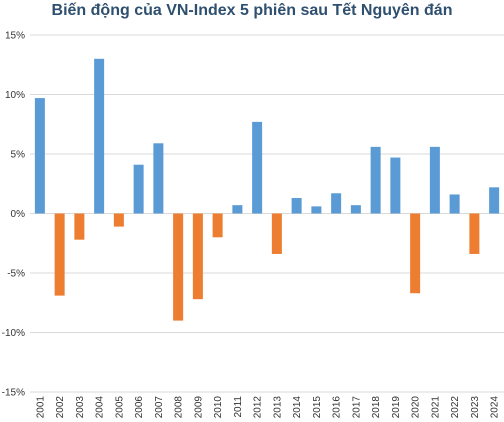  Describe the element at coordinates (317, 407) in the screenshot. I see `x-tick-label: 2015` at that location.